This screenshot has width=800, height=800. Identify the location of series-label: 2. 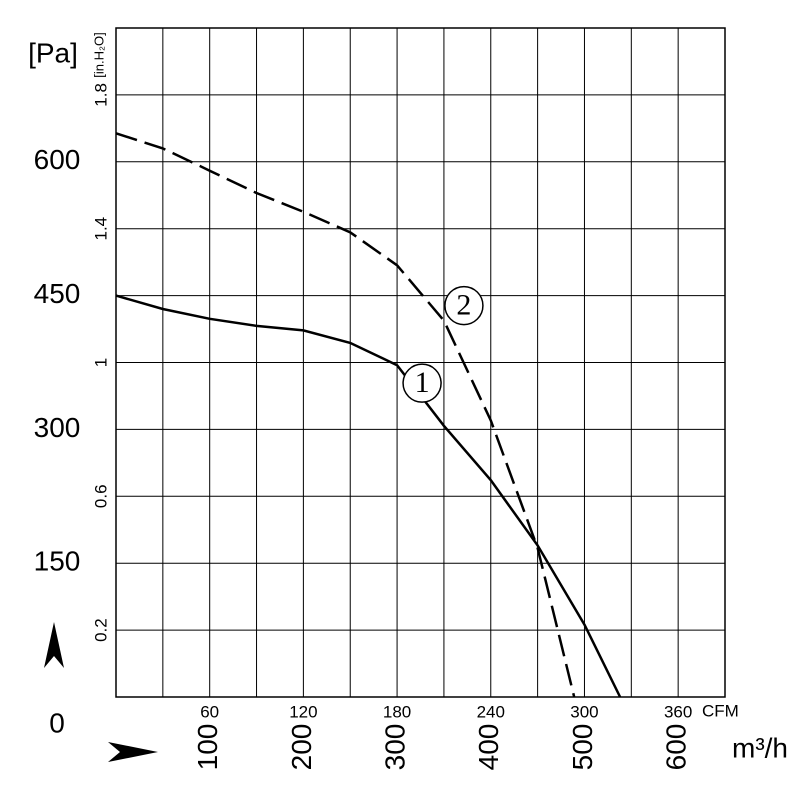
(463, 304).